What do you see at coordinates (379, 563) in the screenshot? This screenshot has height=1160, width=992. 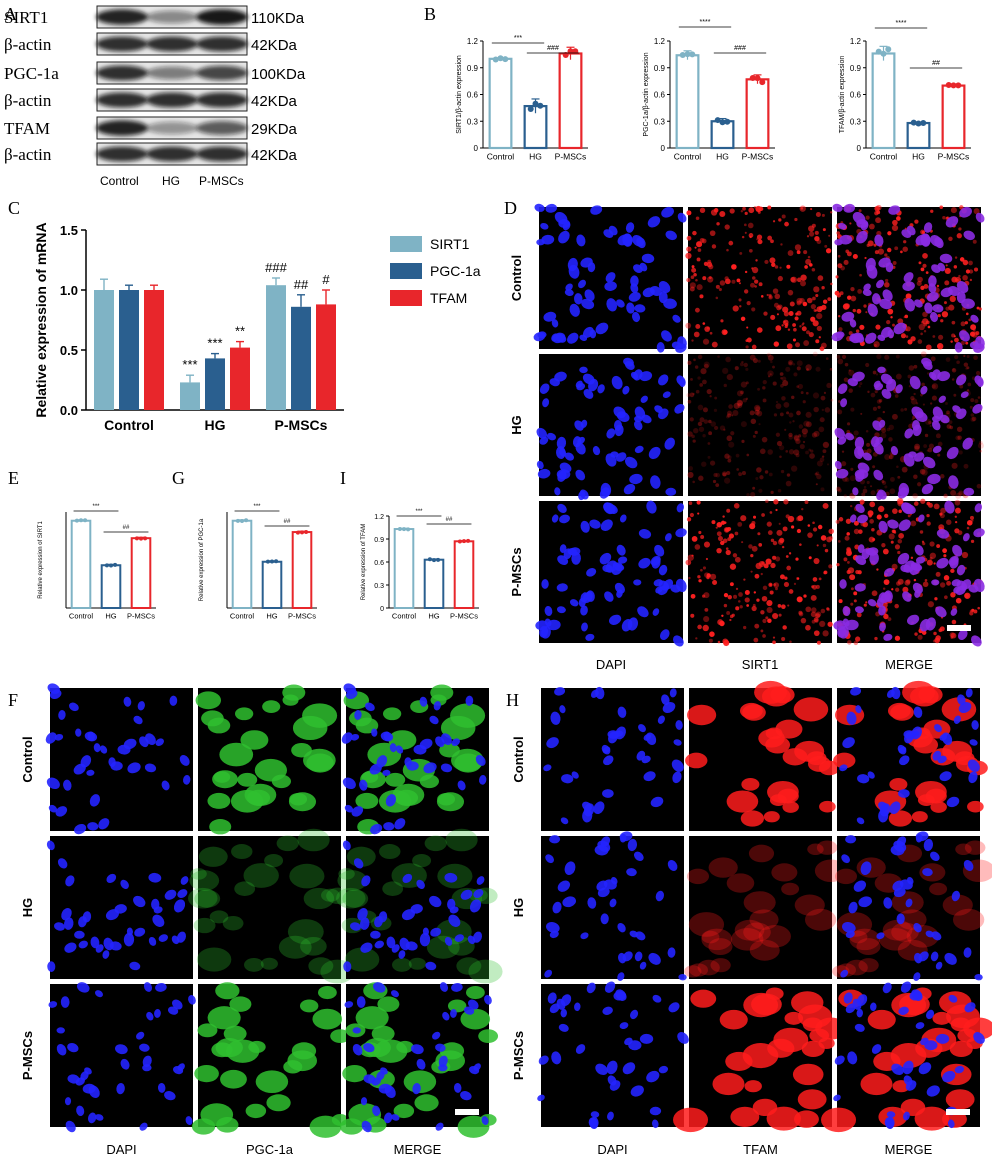 I see `y-tick-label: 0.6` at bounding box center [379, 563].